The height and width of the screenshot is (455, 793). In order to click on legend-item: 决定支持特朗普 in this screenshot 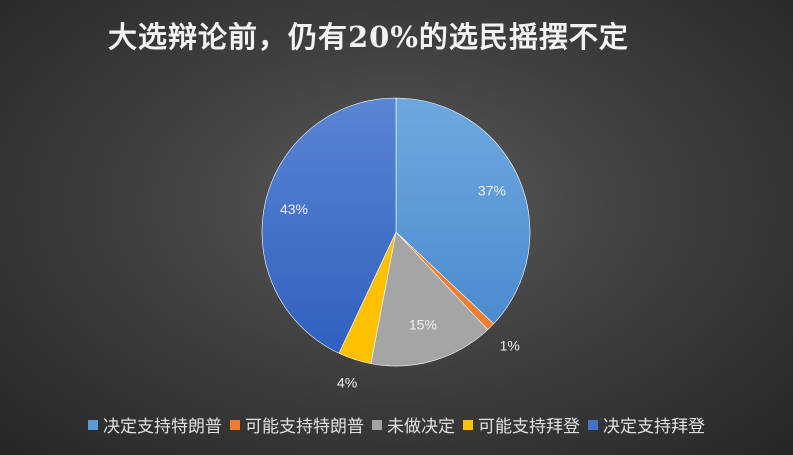, I will do `click(155, 424)`.